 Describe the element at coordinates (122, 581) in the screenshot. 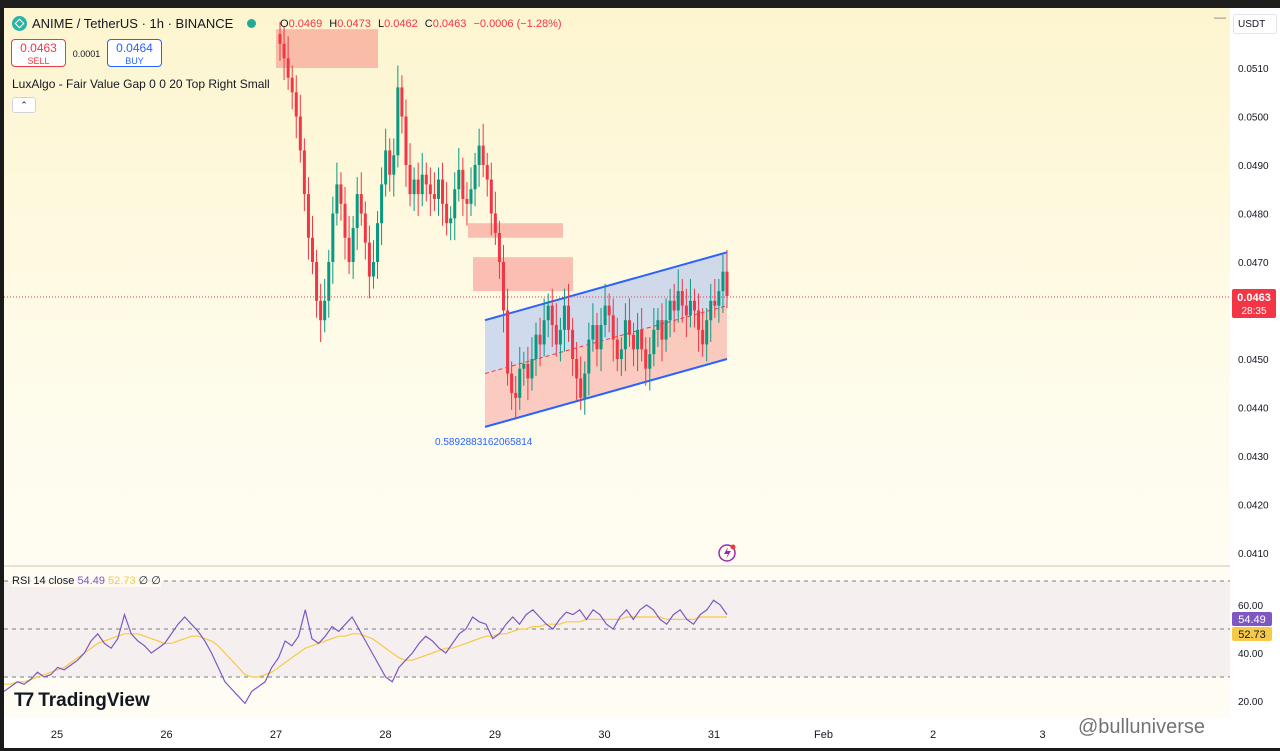

I see `rsi-legend-ma: 52.73` at that location.